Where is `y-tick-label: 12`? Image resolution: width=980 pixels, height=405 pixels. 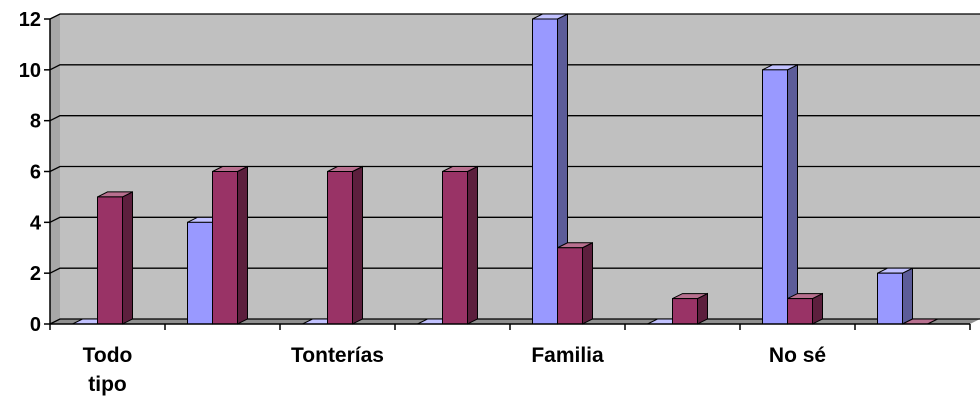 y-tick-label: 12 is located at coordinates (30, 20).